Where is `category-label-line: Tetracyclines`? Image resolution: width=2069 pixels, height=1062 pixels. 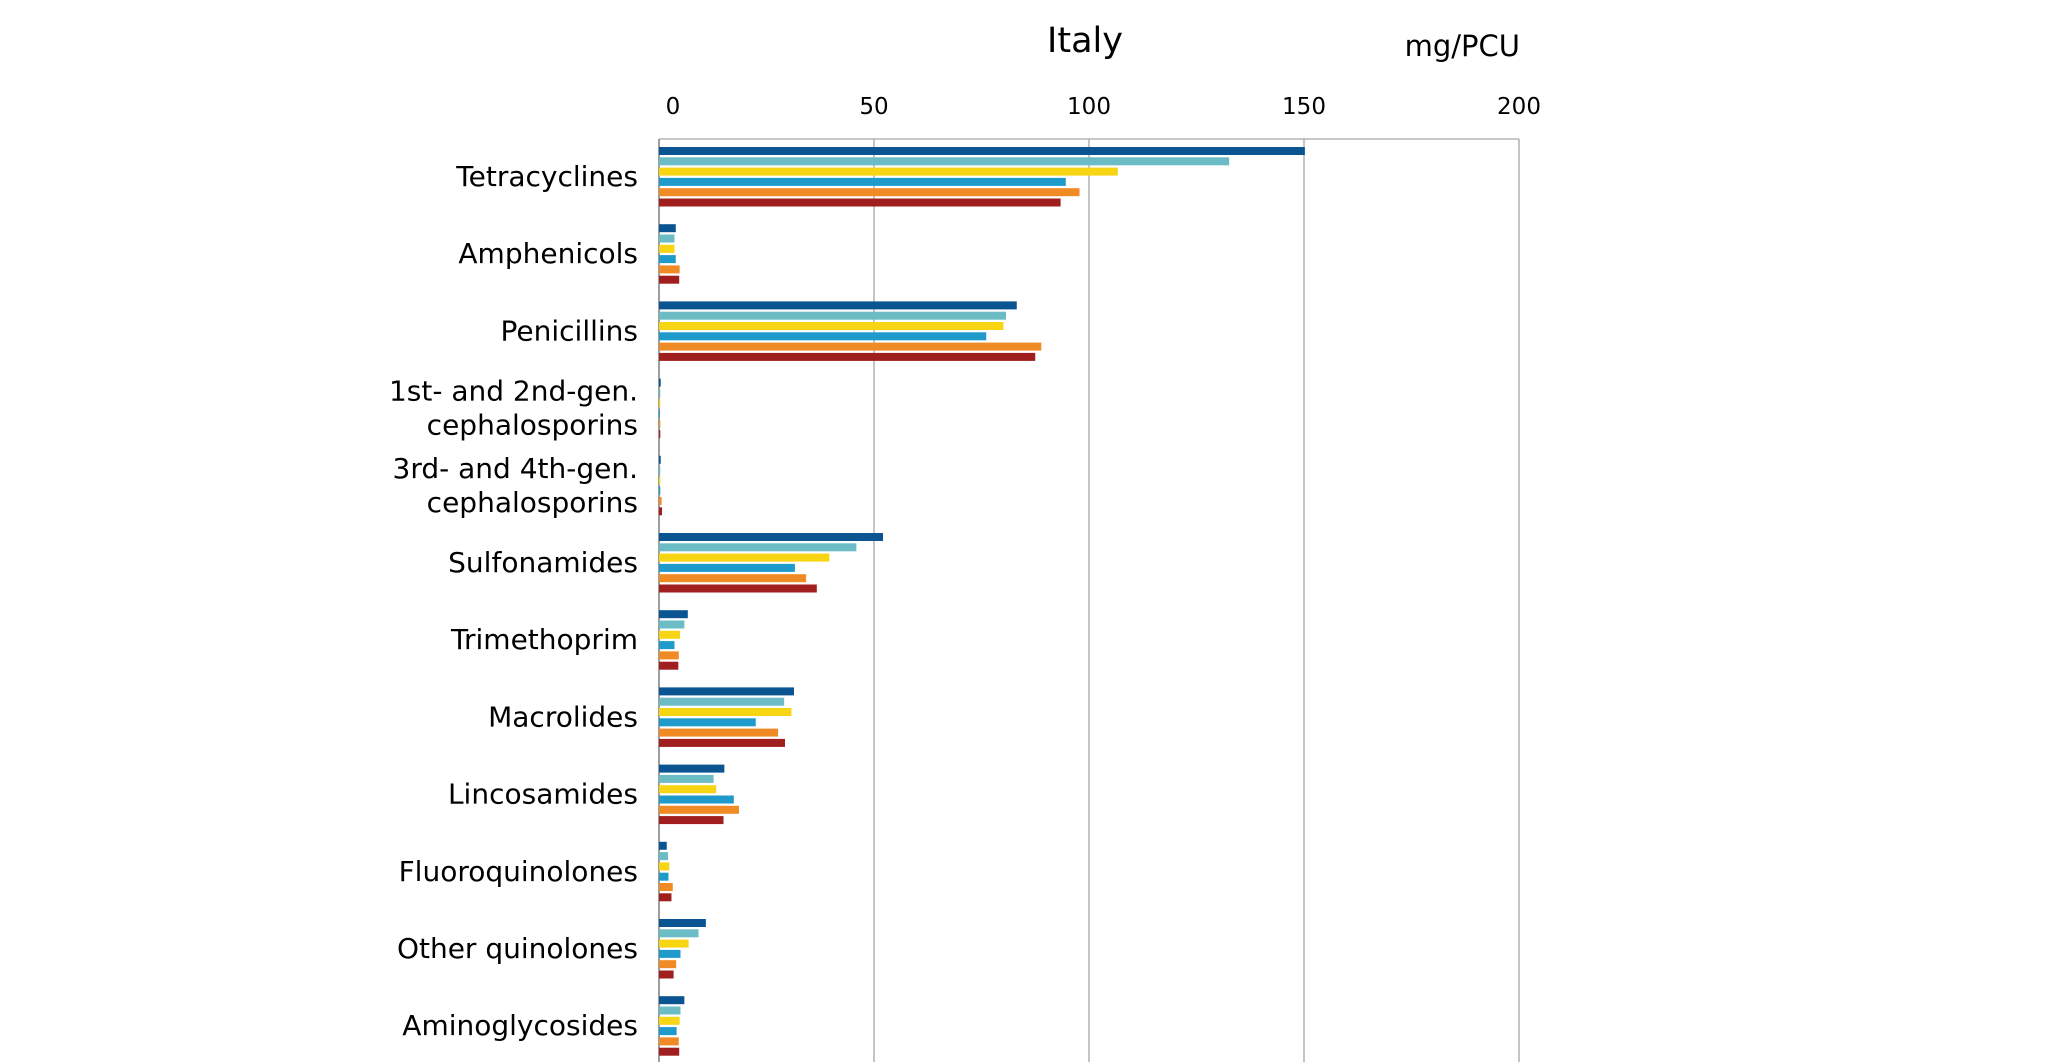
category-label-line: Tetracyclines is located at coordinates (546, 176).